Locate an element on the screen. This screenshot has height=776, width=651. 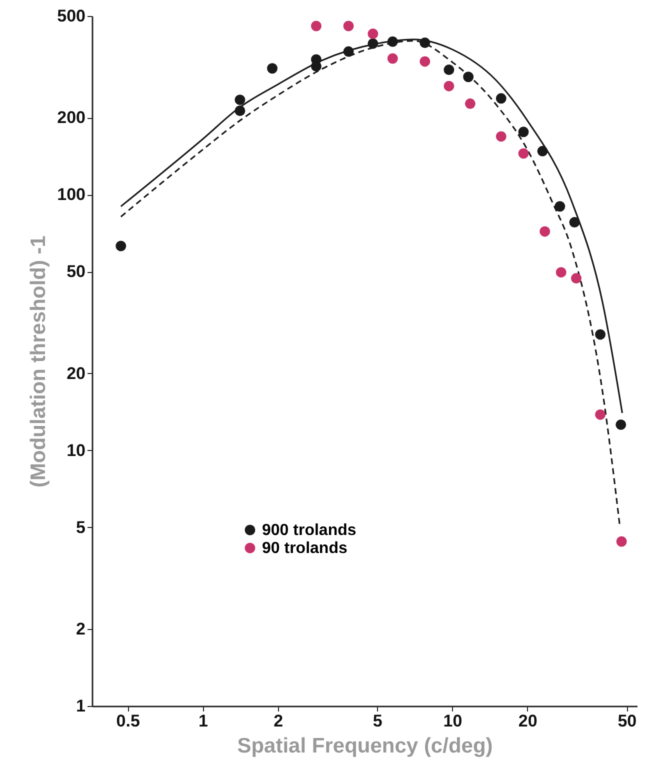
y-axis-title: (Modulation threshold) -1 is located at coordinates (38, 361).